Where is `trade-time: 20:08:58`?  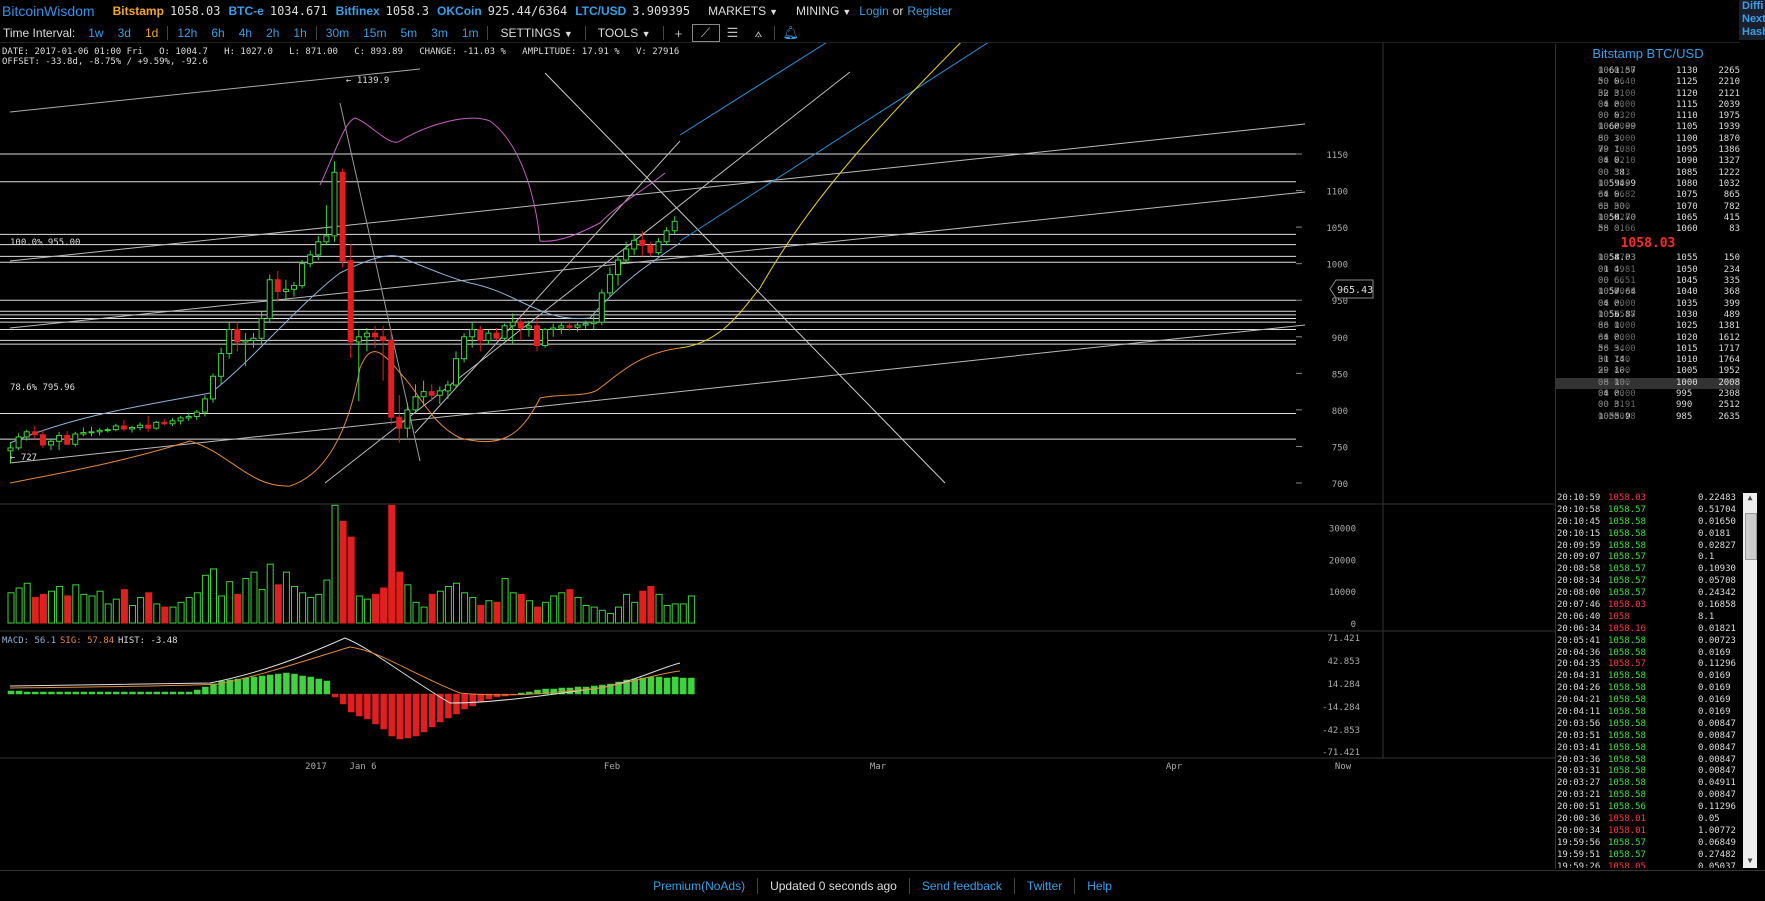 trade-time: 20:08:58 is located at coordinates (1579, 569).